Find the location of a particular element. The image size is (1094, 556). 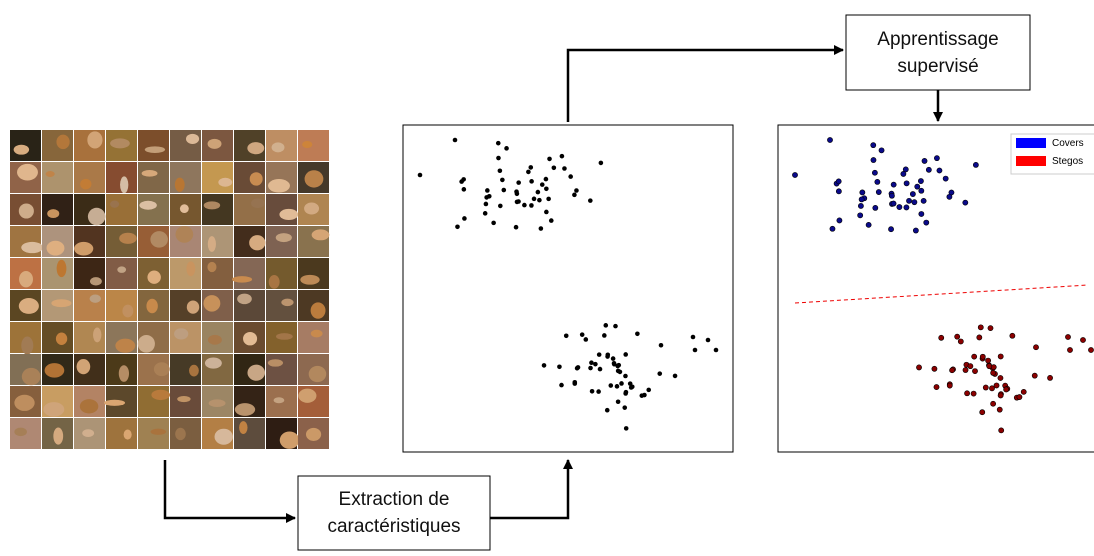

arrow is located at coordinates (229, 491).